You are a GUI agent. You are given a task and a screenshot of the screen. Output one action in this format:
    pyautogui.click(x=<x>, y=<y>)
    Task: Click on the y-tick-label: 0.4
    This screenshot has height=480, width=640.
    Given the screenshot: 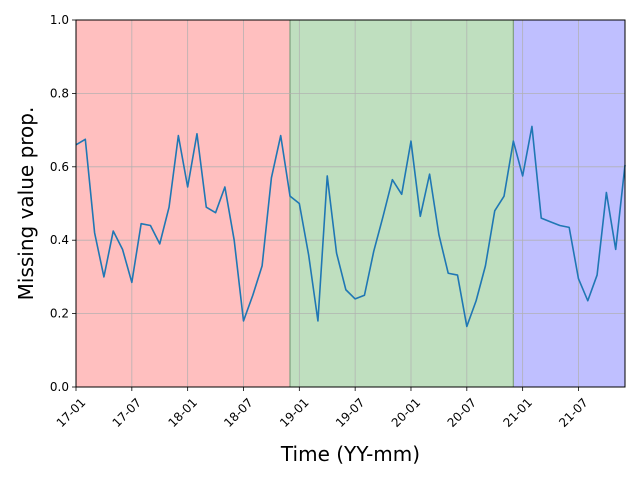 What is the action you would take?
    pyautogui.click(x=59, y=240)
    